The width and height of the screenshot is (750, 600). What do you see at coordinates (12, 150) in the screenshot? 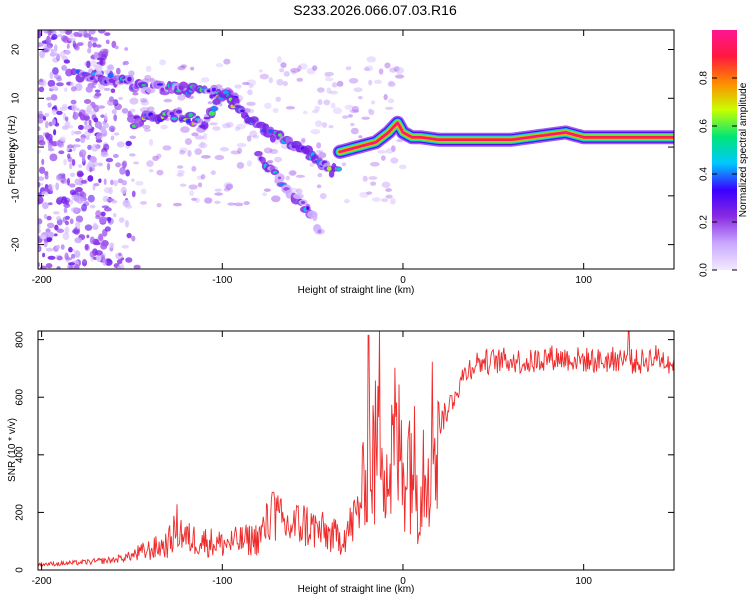
I see `spectrogram-y-axis-label: Frequency (Hz)` at bounding box center [12, 150].